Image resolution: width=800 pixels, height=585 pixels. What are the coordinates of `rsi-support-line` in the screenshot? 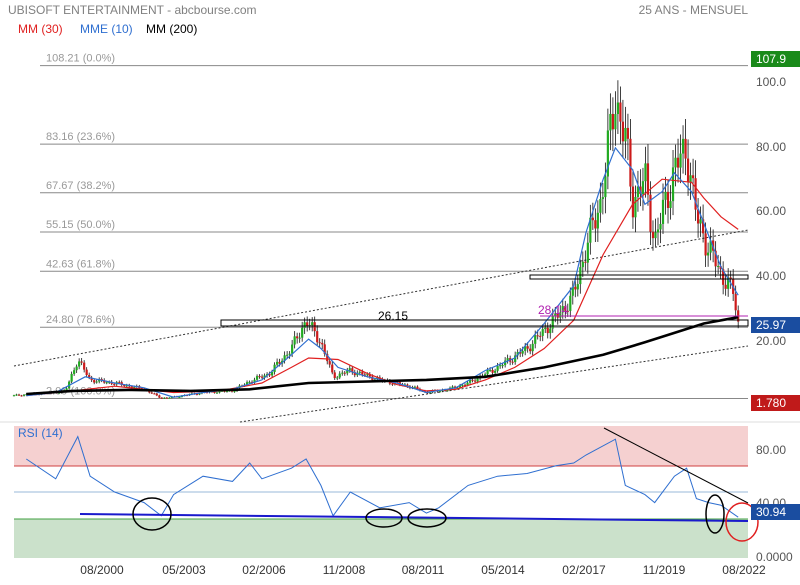 It's located at (414, 517).